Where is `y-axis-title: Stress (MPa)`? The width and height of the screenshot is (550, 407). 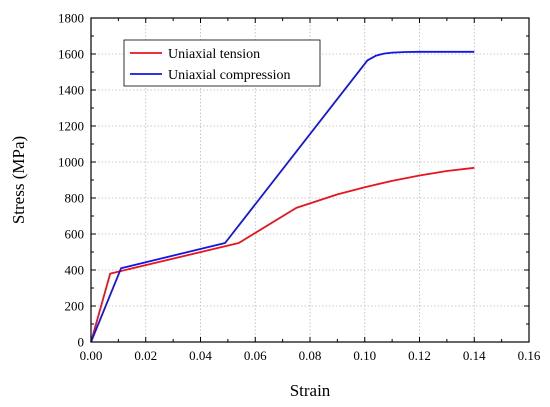 y-axis-title: Stress (MPa) is located at coordinates (18, 180).